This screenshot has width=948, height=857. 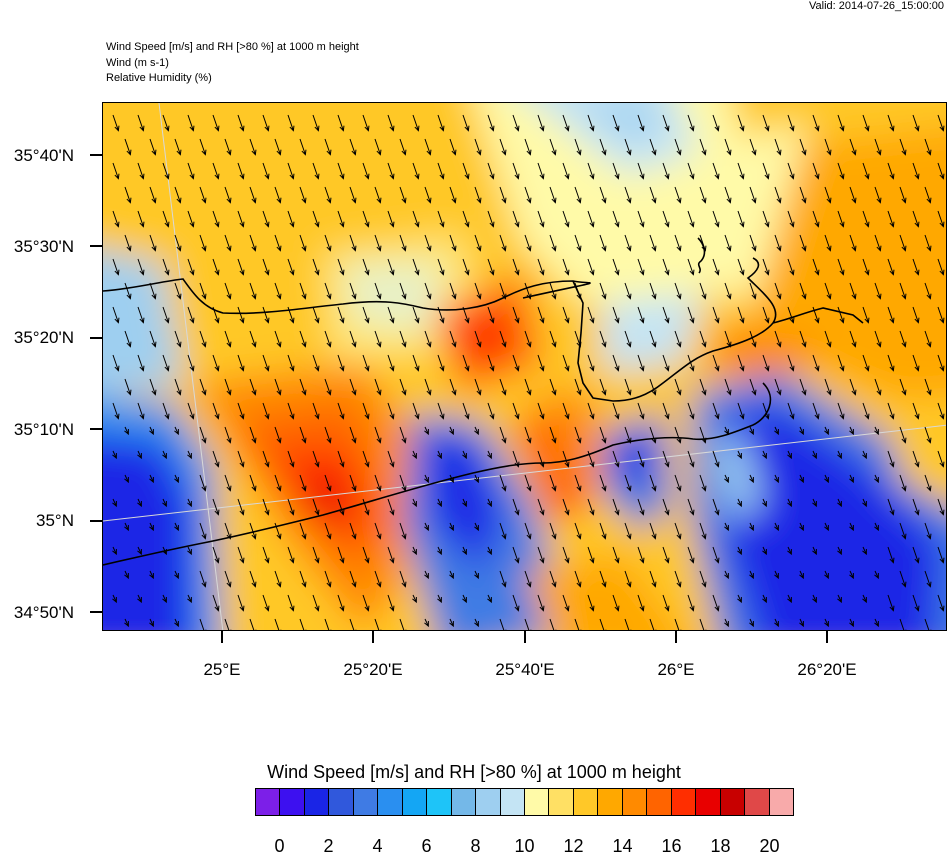 I want to click on lat-label-35-20: 35°20'N, so click(x=43, y=337).